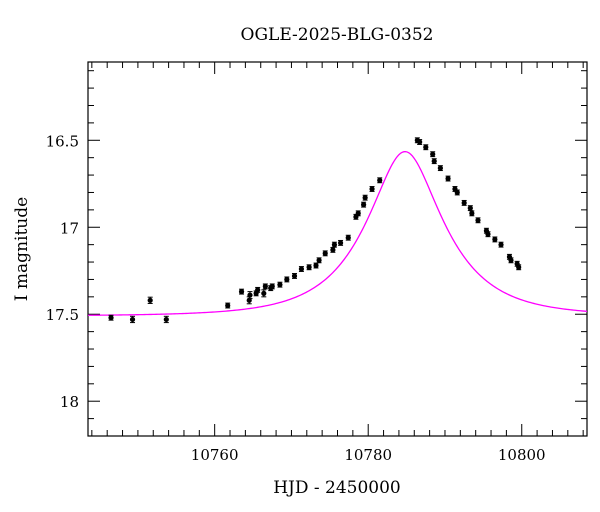 The height and width of the screenshot is (512, 600). What do you see at coordinates (22, 249) in the screenshot?
I see `y-axis-label: I magnitude` at bounding box center [22, 249].